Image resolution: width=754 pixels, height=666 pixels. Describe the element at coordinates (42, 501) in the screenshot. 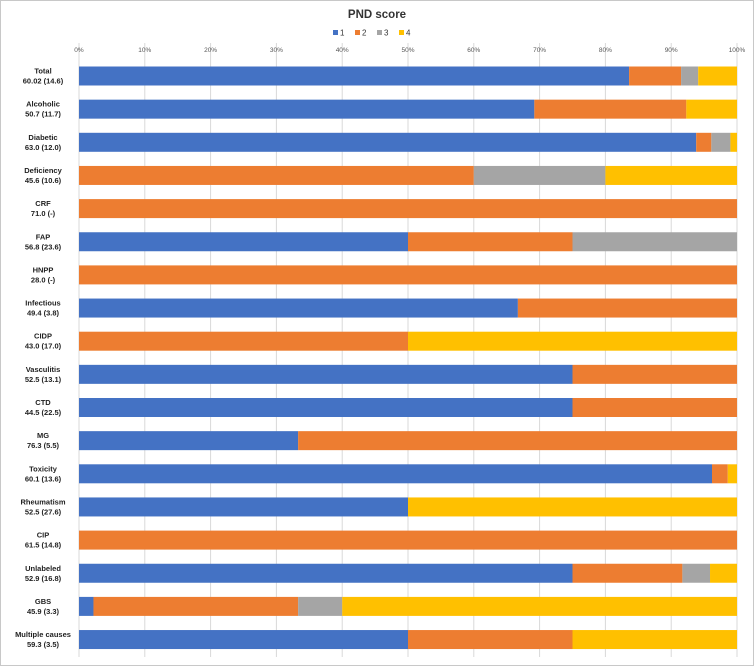

I see `category-label: Rheumatism` at that location.